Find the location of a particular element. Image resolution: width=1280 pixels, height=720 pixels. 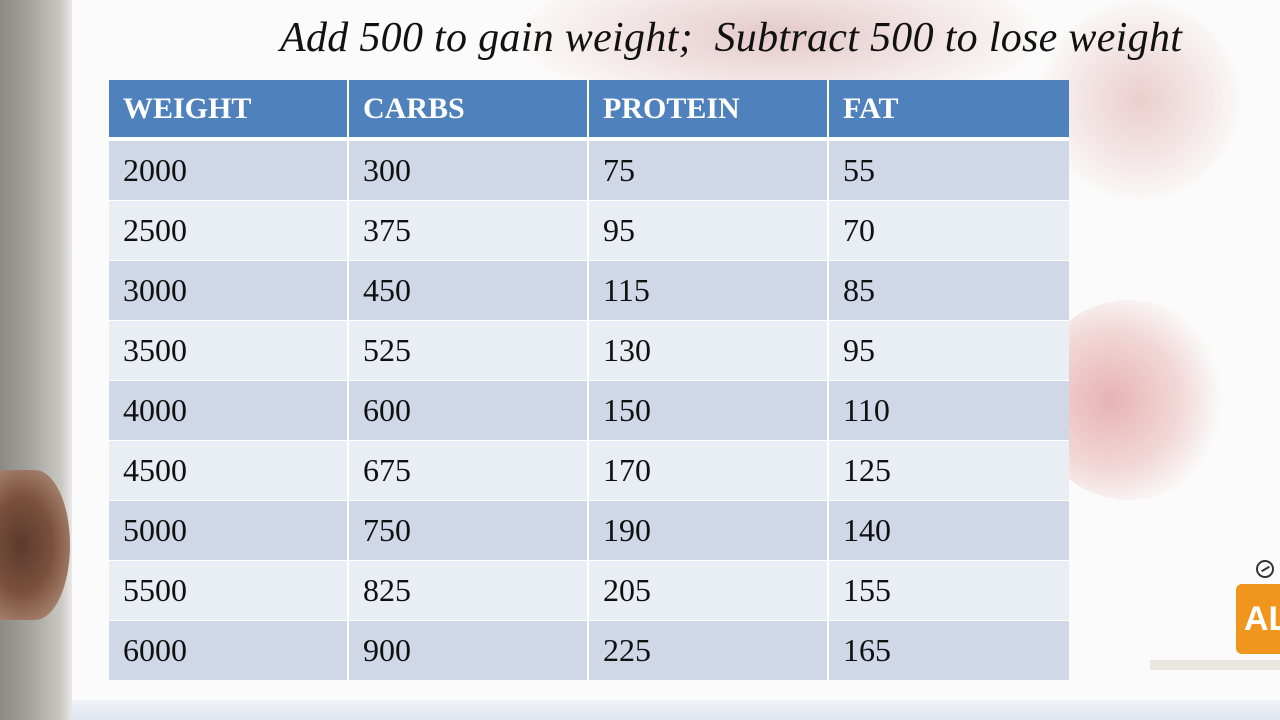

protein-cell: 205 is located at coordinates (709, 590).